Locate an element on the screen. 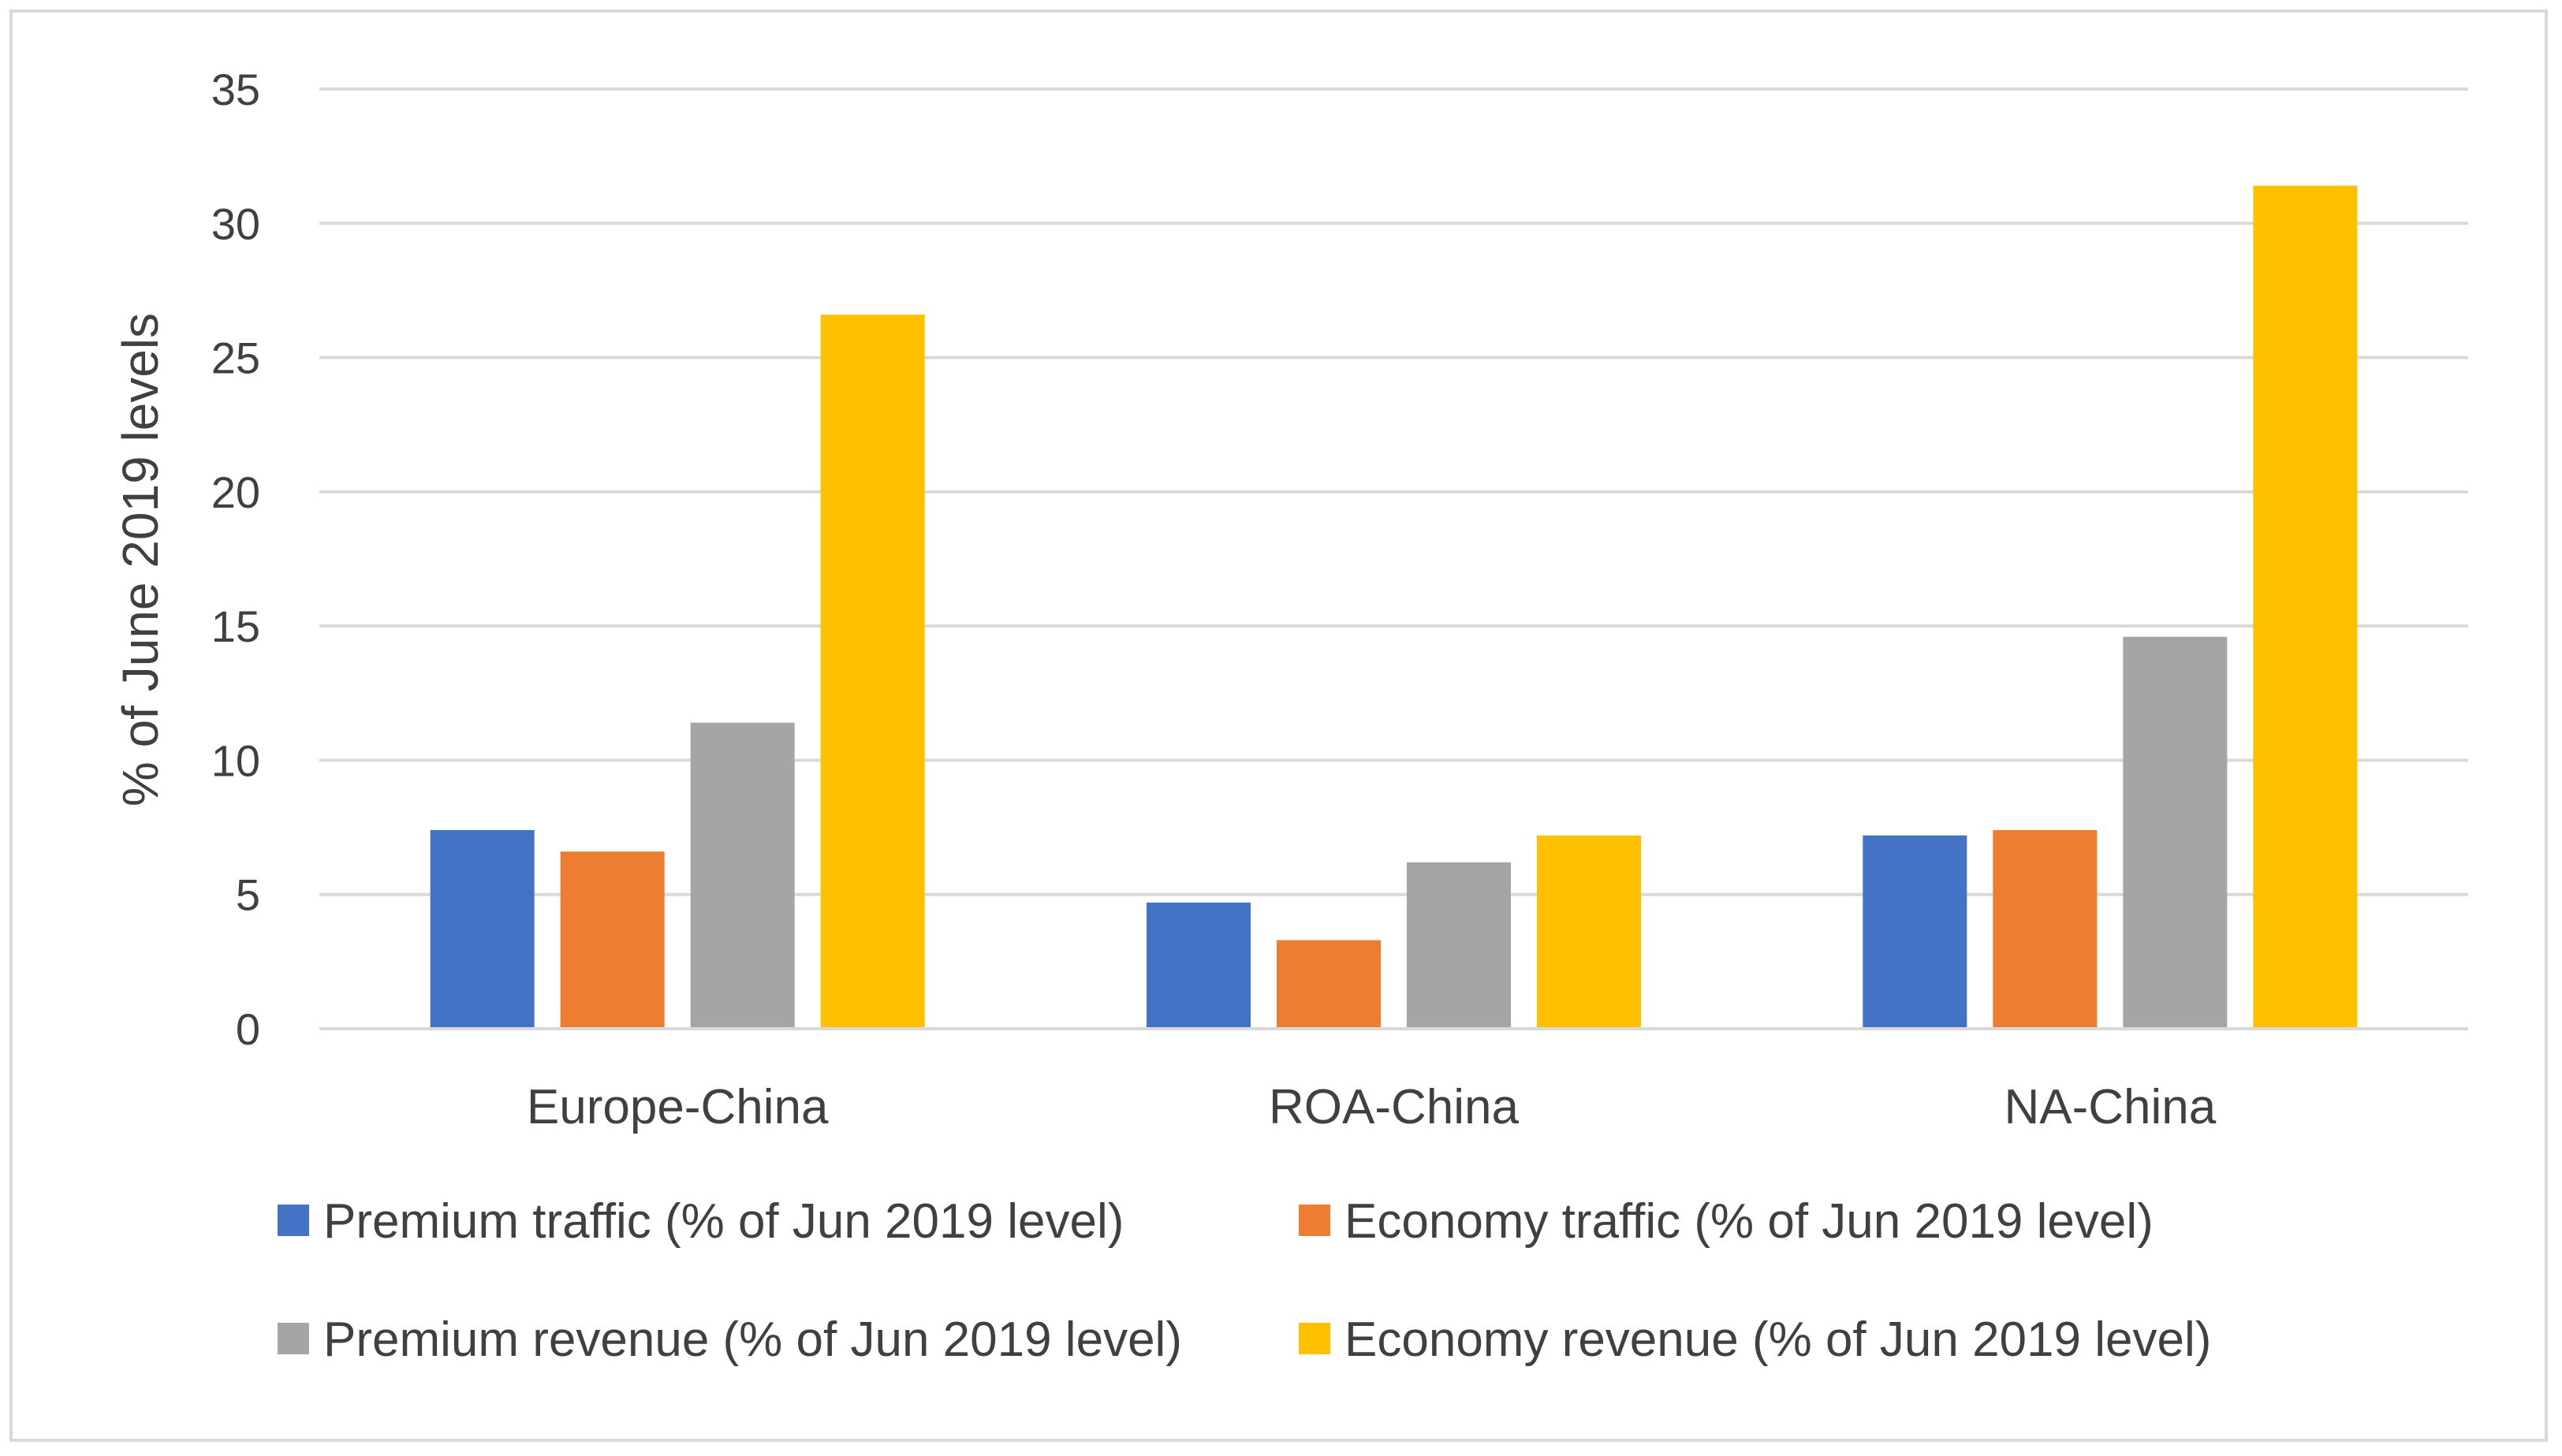 The width and height of the screenshot is (2562, 1456). legend-swatch-economy-revenue is located at coordinates (1314, 1338).